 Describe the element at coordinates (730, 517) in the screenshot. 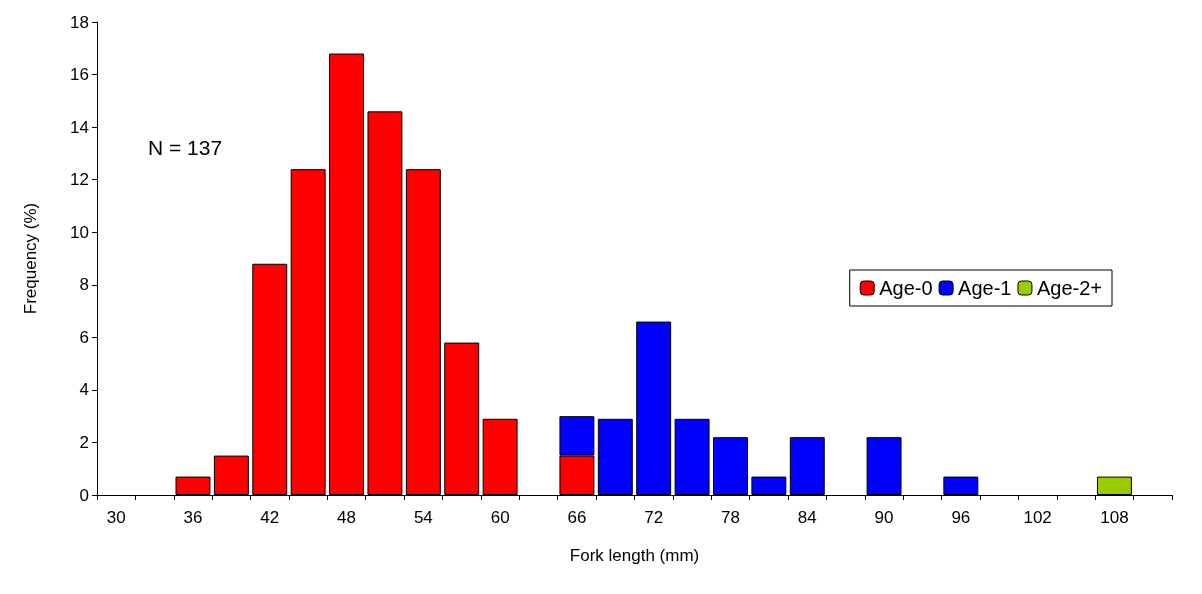

I see `x-tick-label: 78` at that location.